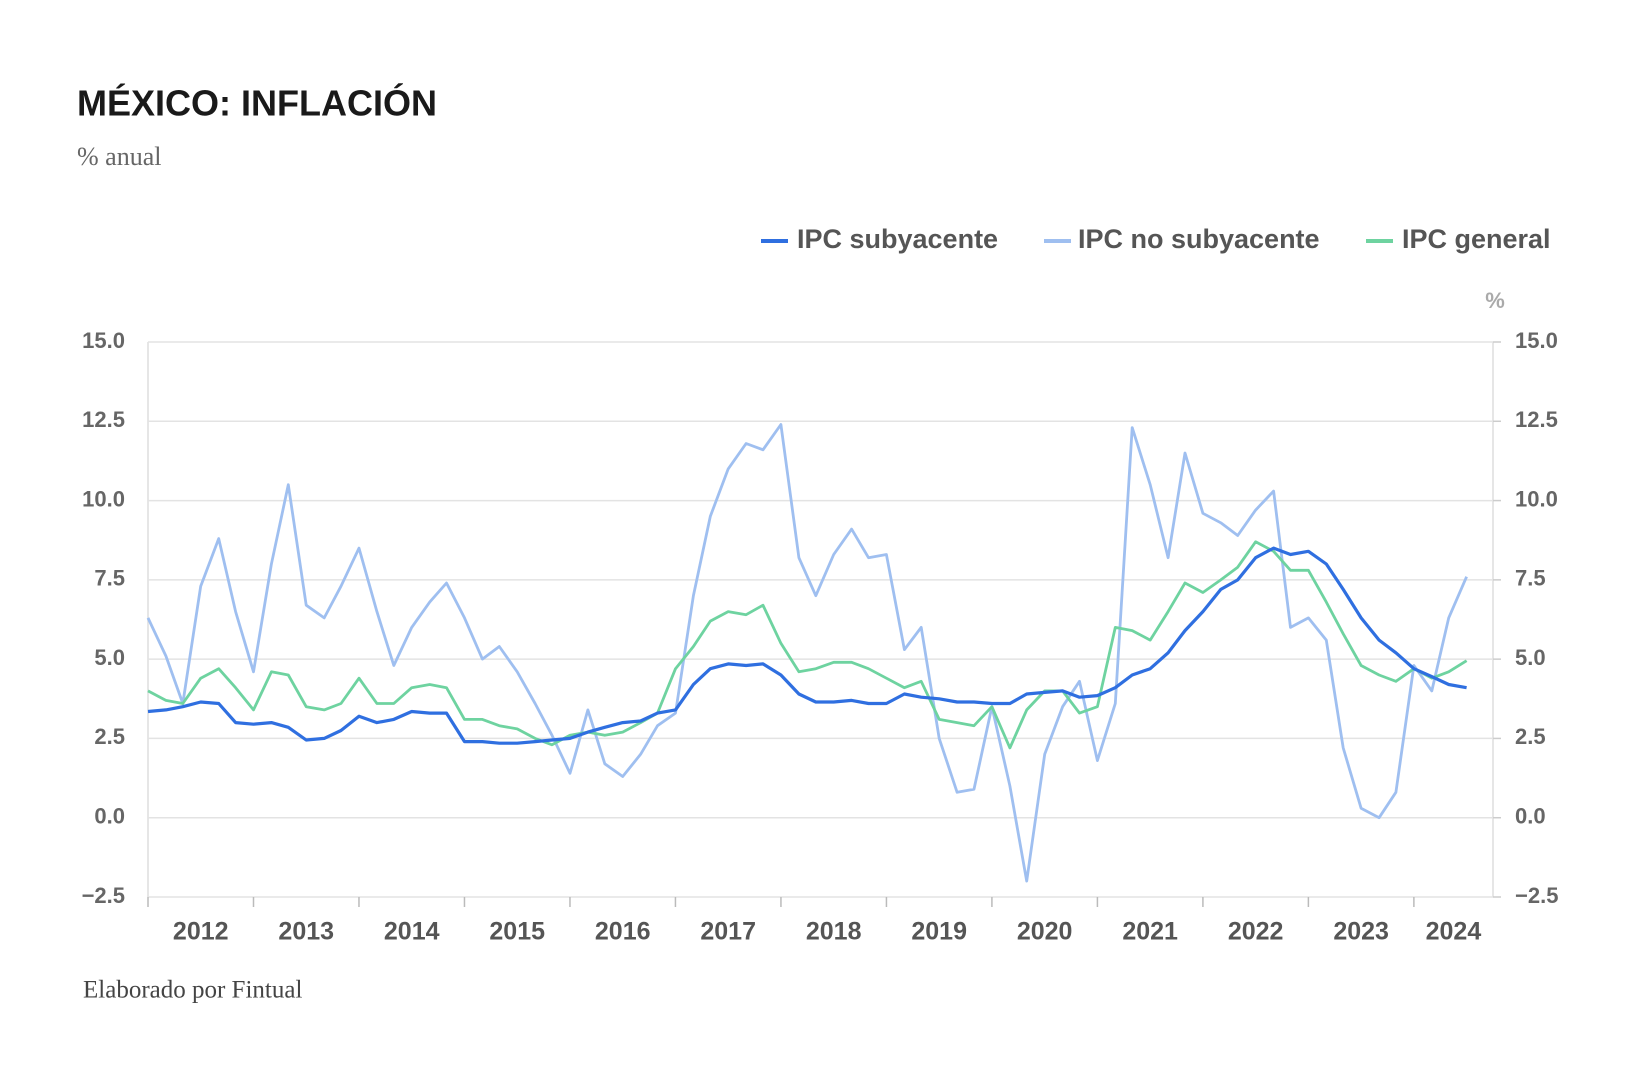  Describe the element at coordinates (1536, 419) in the screenshot. I see `y2-tick-label: 12.5` at that location.